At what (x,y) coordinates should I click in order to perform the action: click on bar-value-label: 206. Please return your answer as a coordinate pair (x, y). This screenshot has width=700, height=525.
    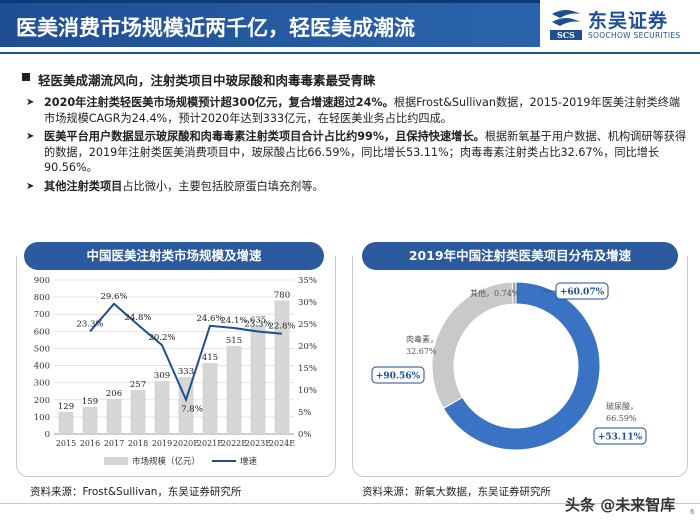
    Looking at the image, I should click on (114, 394).